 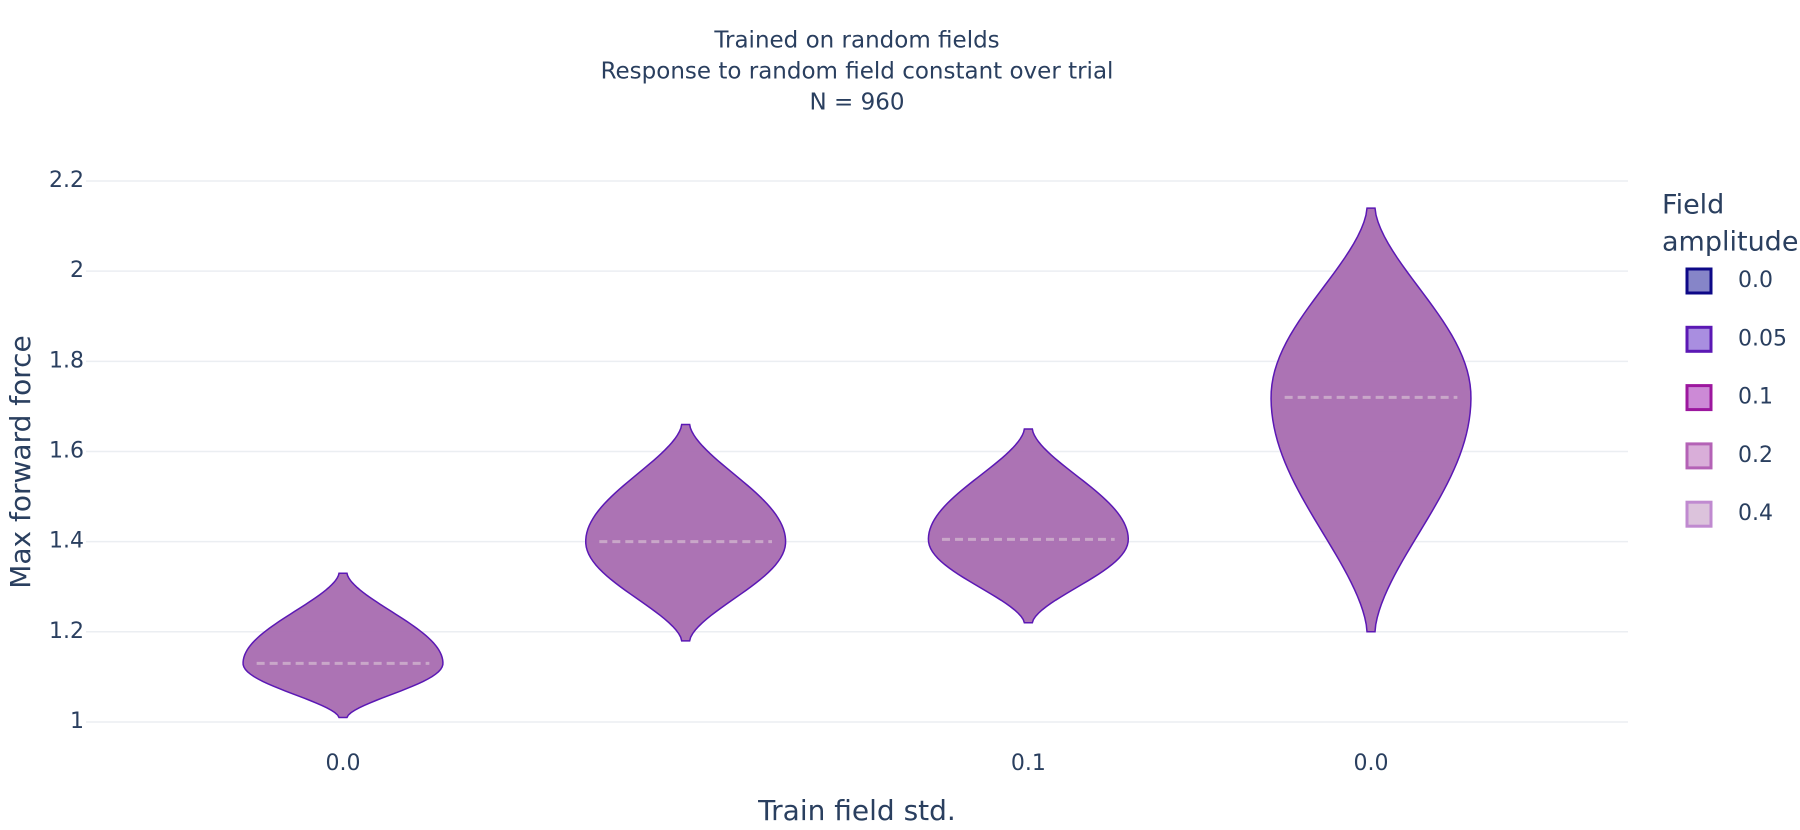 What do you see at coordinates (66, 180) in the screenshot?
I see `y-tick-label: 2.2` at bounding box center [66, 180].